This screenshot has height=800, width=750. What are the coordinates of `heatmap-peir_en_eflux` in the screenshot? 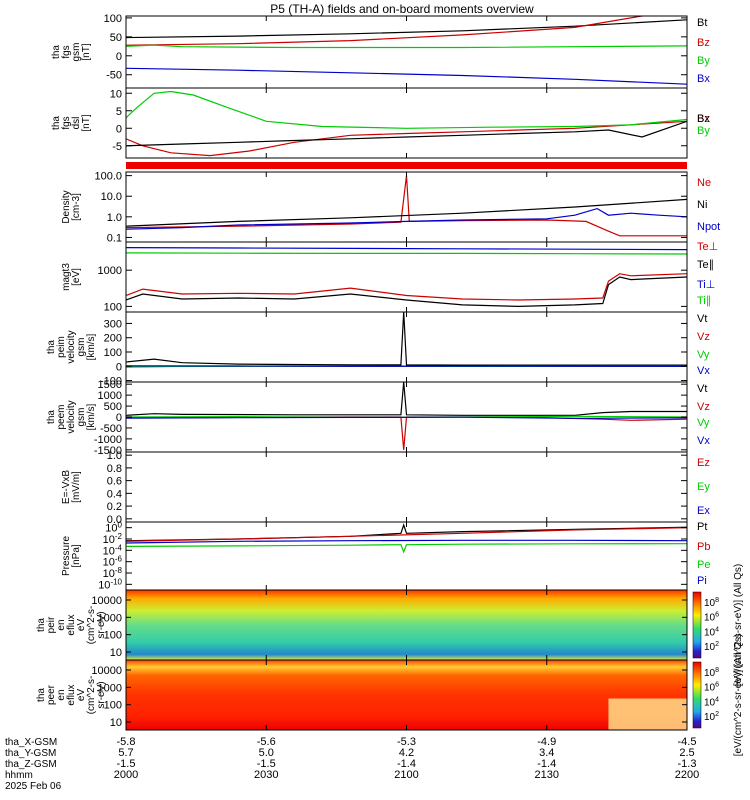 It's located at (406, 625).